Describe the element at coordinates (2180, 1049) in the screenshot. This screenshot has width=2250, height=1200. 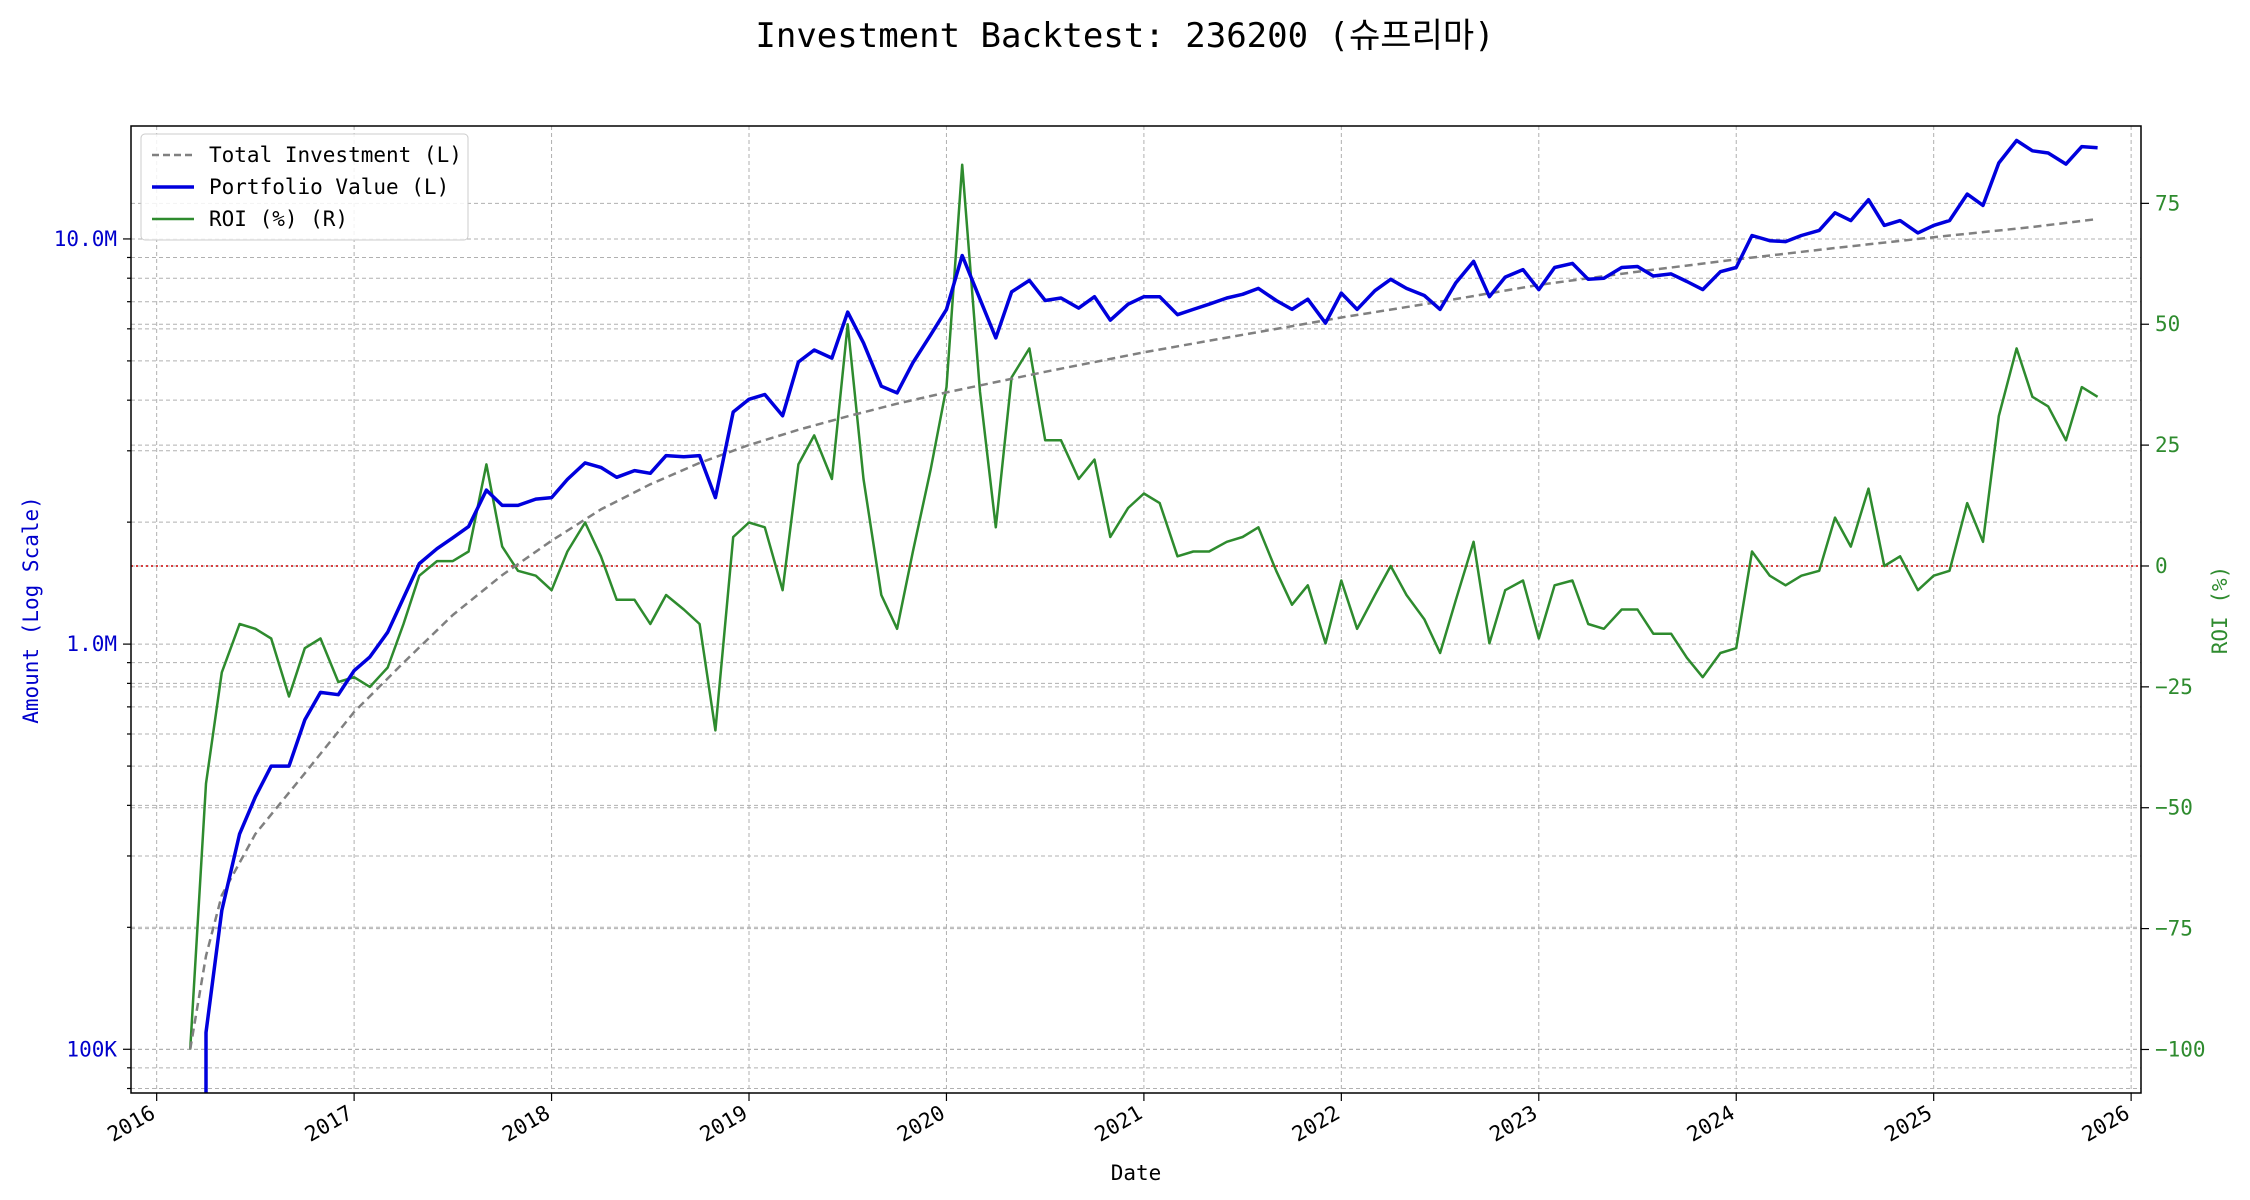
I see `y-right-tick-label: −100` at that location.